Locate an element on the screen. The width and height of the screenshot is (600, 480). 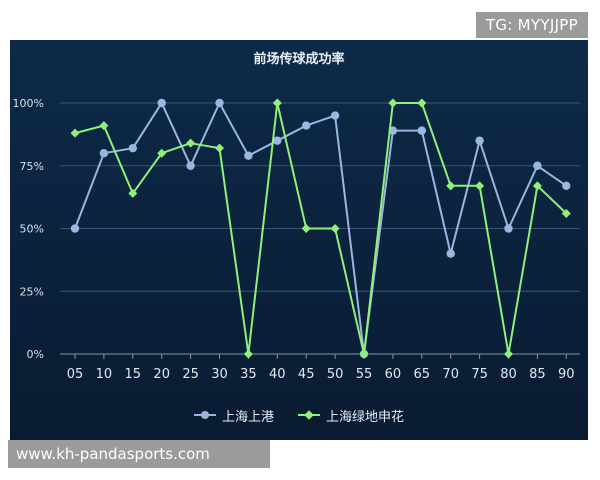
y-tick-label-1: 25% is located at coordinates (32, 291).